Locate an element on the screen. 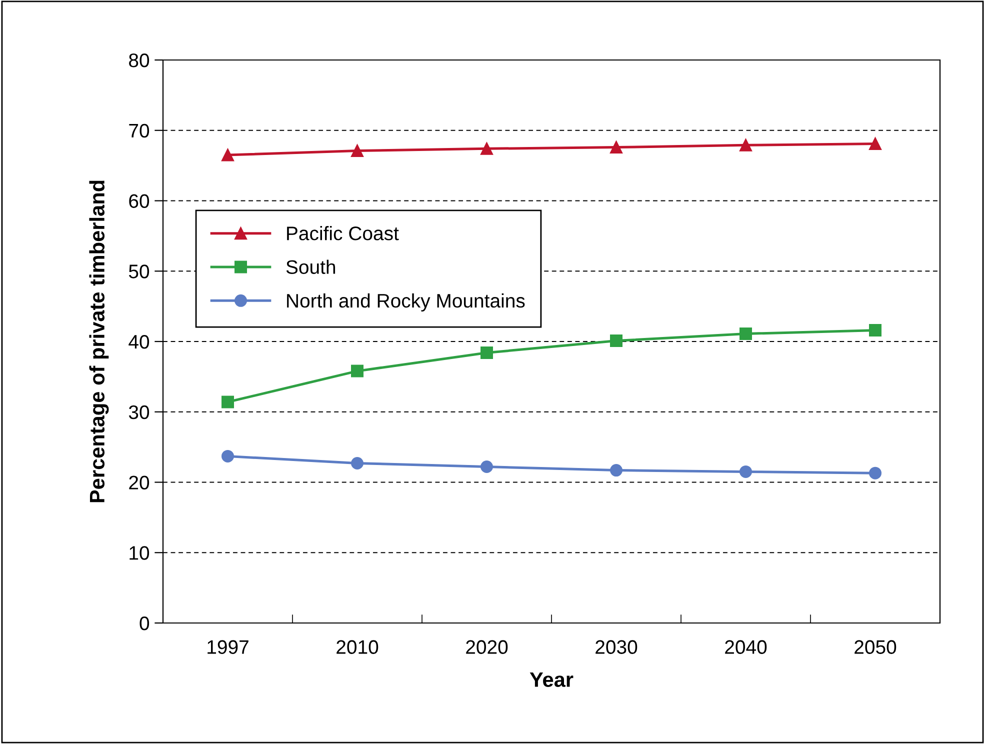 The width and height of the screenshot is (985, 744). legend-label: North and Rocky Mountains is located at coordinates (406, 302).